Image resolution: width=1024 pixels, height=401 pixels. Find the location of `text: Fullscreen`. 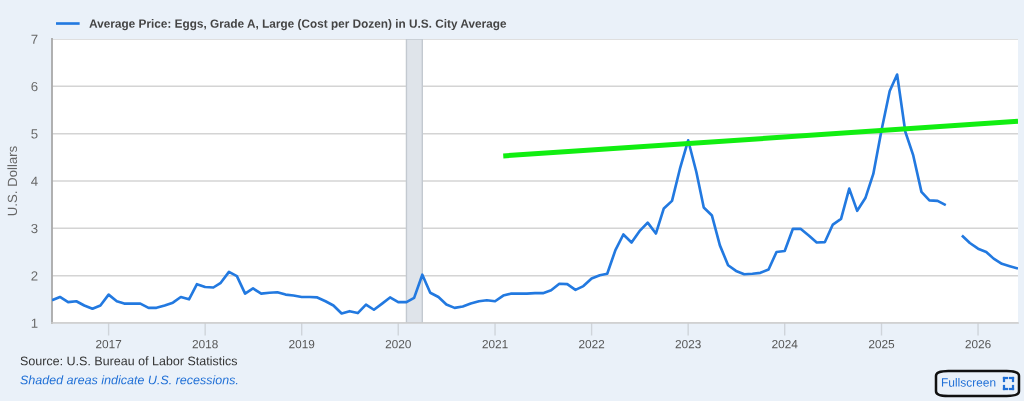

text: Fullscreen is located at coordinates (968, 382).